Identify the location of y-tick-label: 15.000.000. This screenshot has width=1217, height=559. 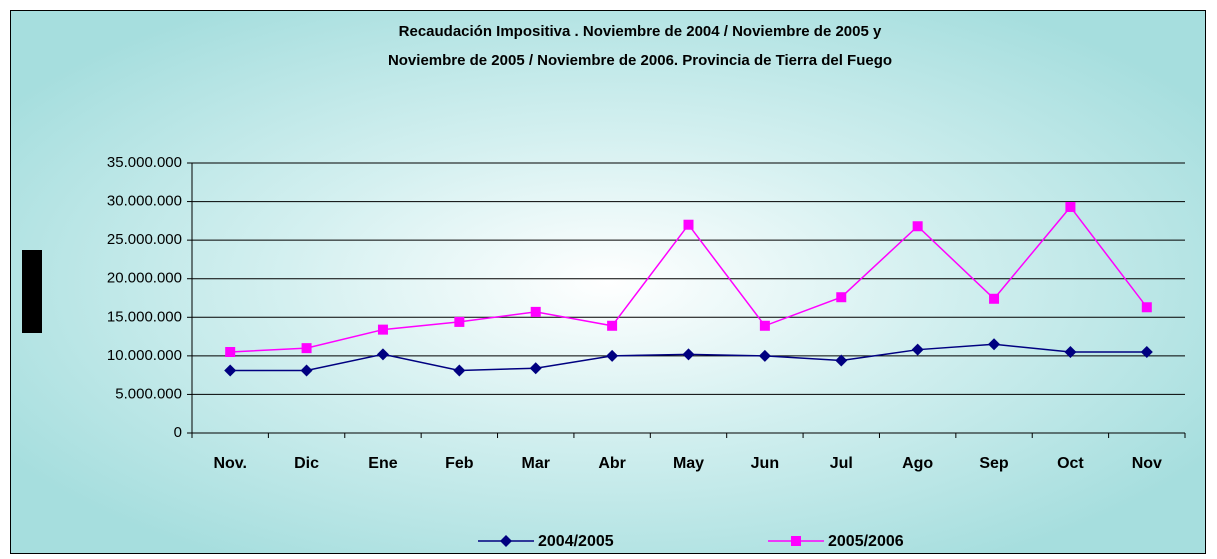
(144, 316).